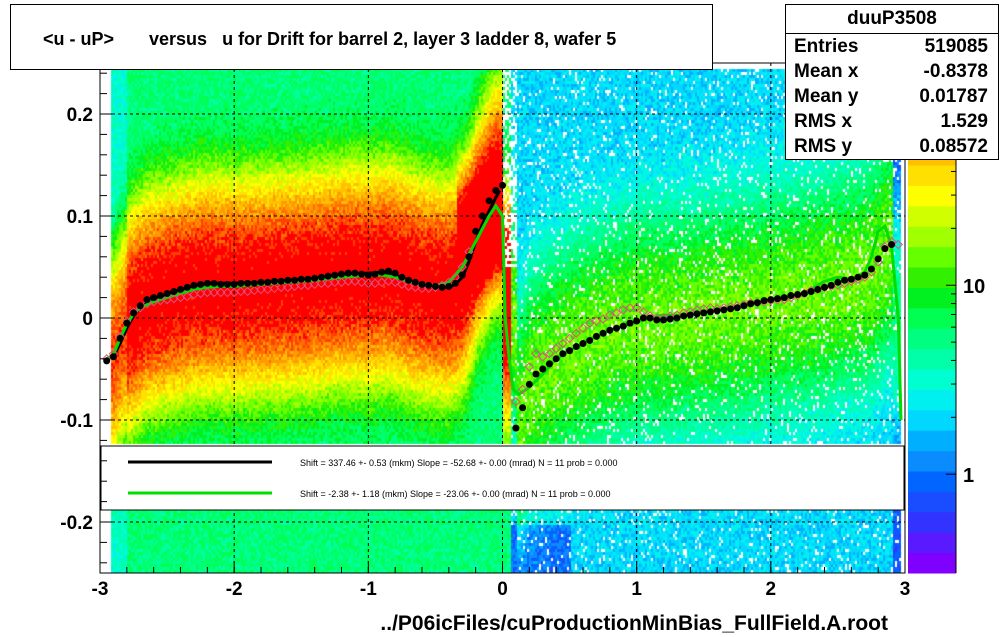  I want to click on x-tick-label: -3, so click(100, 589).